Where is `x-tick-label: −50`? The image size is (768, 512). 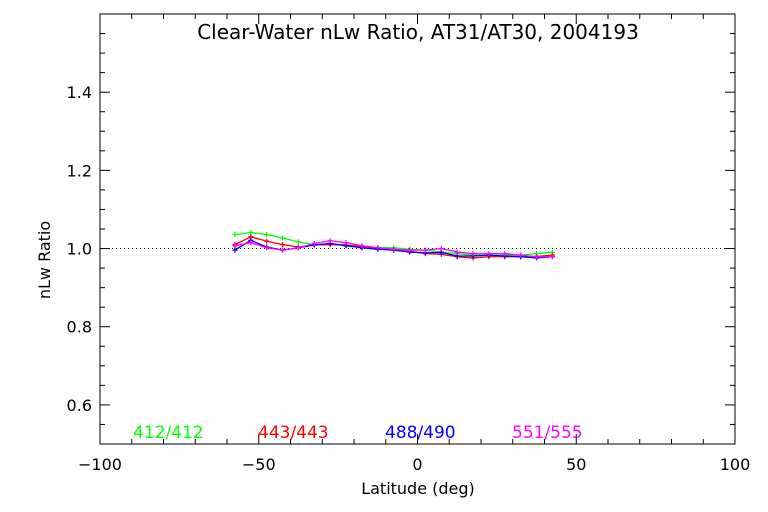 x-tick-label: −50 is located at coordinates (259, 464).